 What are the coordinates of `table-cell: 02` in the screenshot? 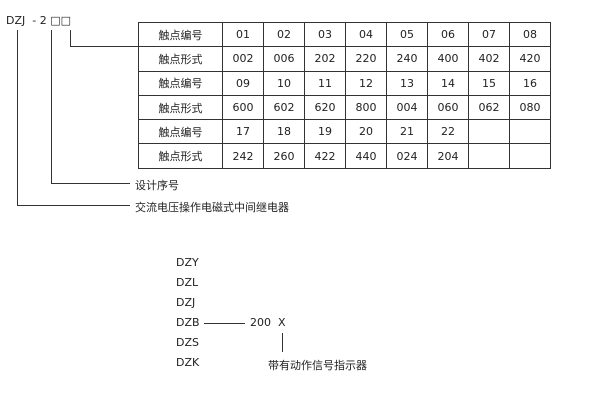 It's located at (284, 34).